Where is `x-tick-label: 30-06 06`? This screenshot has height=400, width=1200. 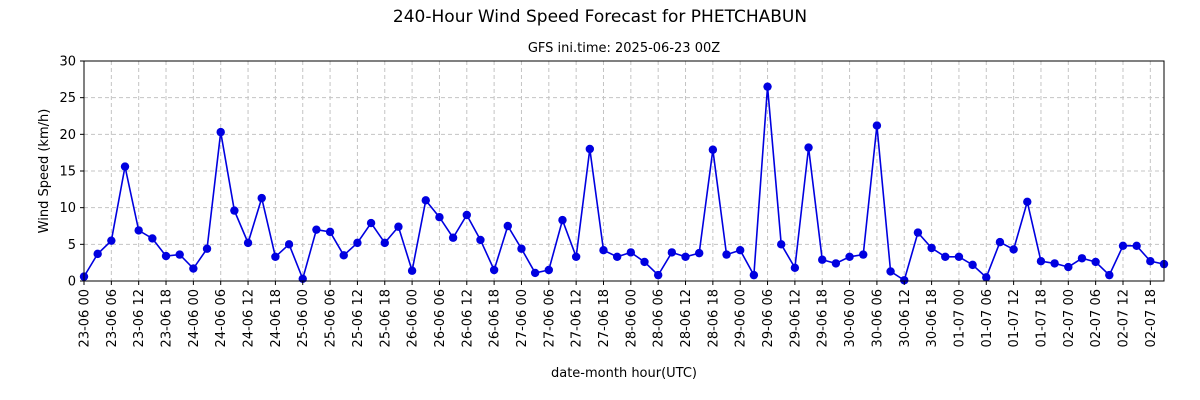 x-tick-label: 30-06 06 is located at coordinates (877, 318).